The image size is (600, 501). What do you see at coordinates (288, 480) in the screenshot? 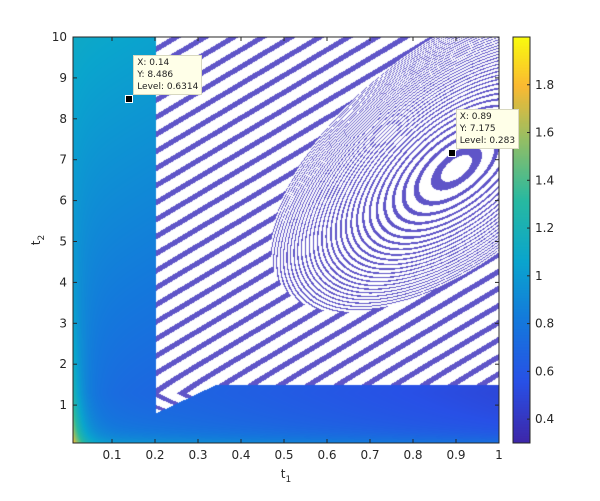
I see `x-axis-label-subscript: 1` at bounding box center [288, 480].